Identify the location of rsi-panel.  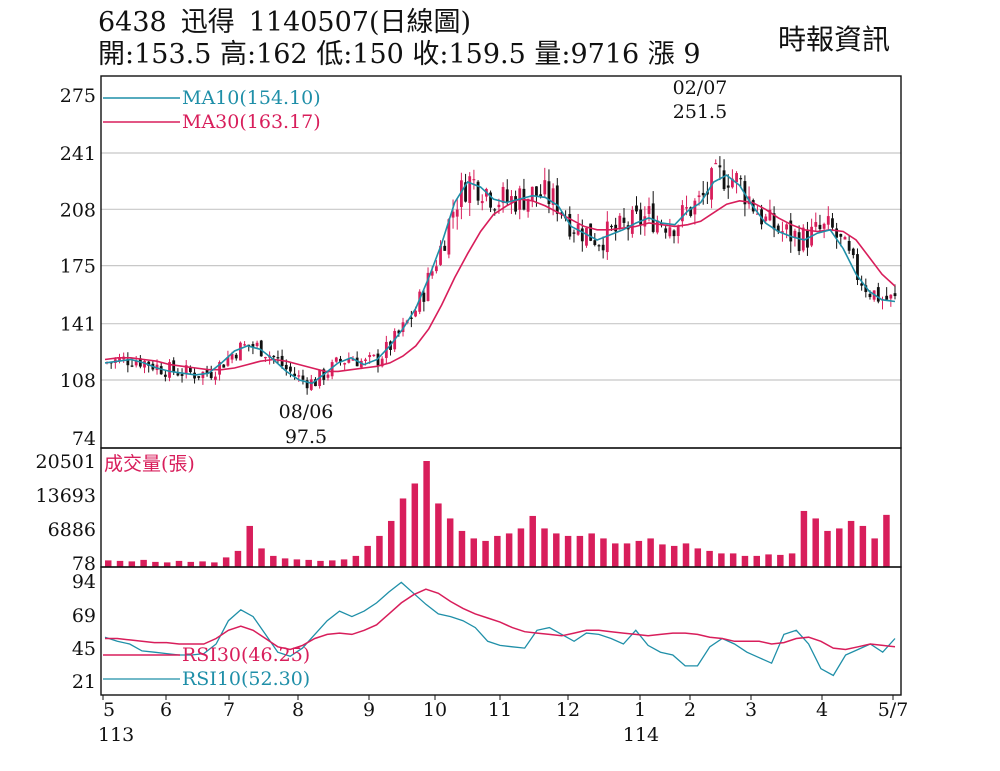
(501, 631).